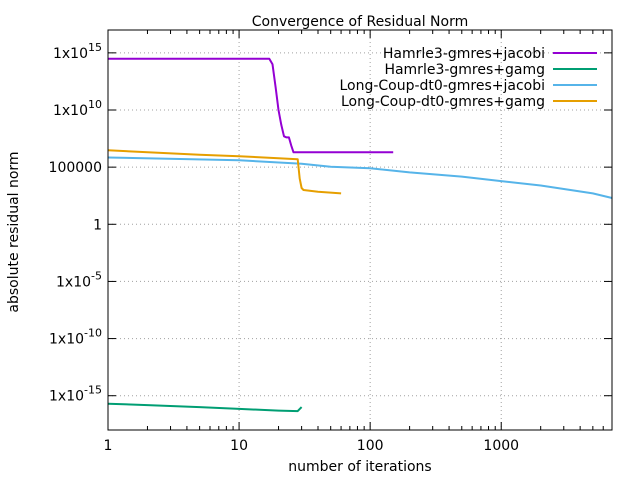  I want to click on y-axis-label: absolute residual norm, so click(14, 231).